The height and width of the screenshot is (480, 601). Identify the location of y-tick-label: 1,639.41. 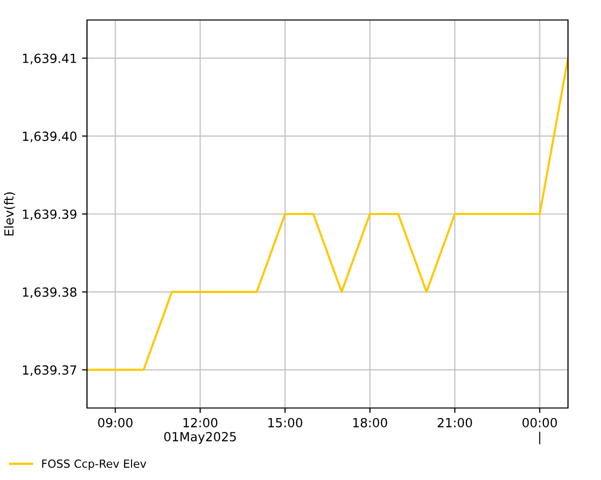
(49, 59).